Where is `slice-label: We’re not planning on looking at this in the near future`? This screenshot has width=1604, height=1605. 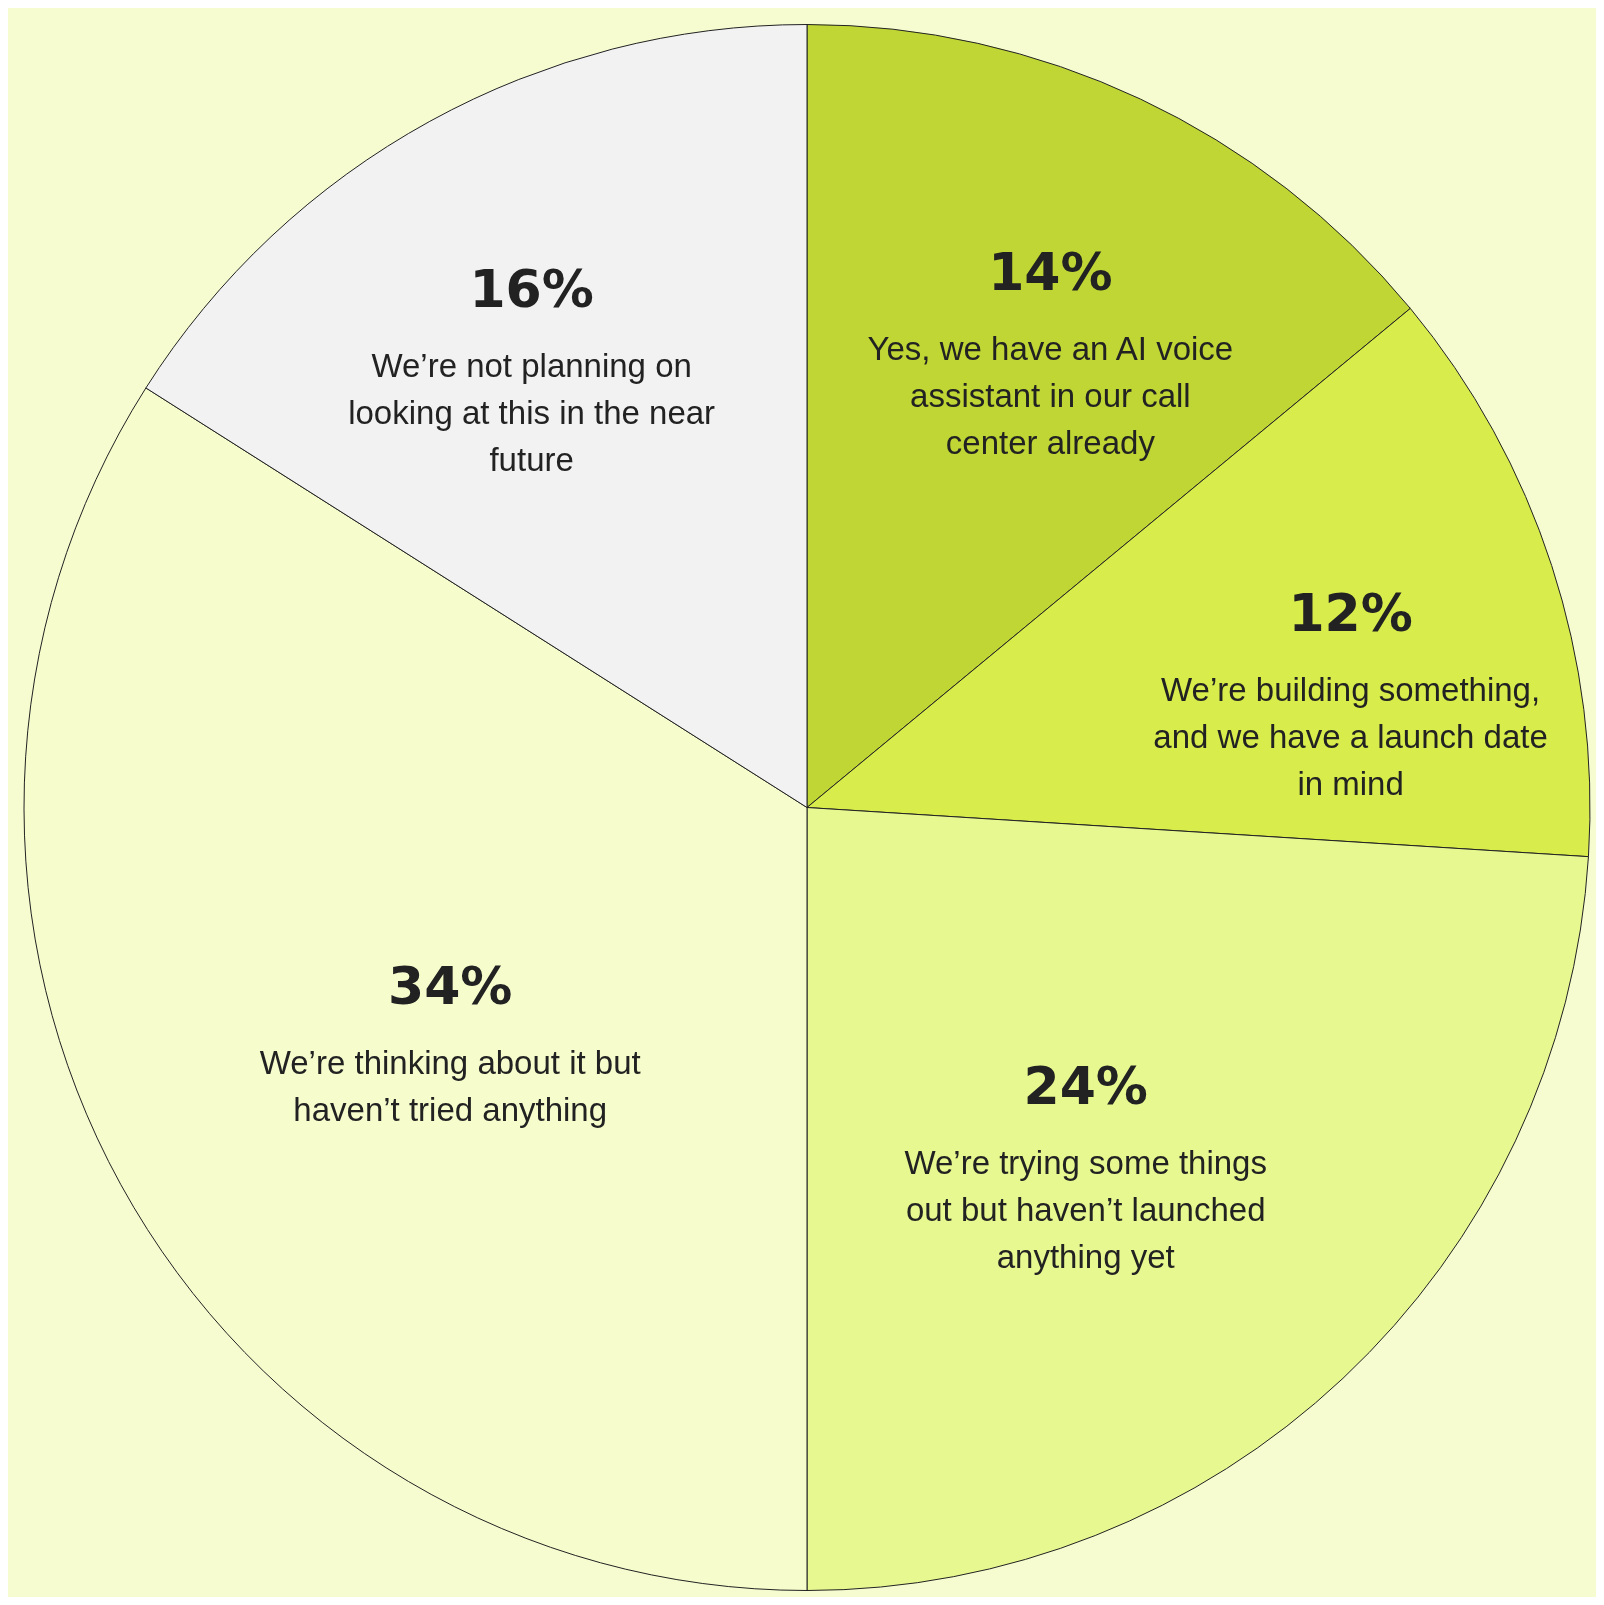
slice-label: We’re not planning on looking at this in the near future is located at coordinates (532, 412).